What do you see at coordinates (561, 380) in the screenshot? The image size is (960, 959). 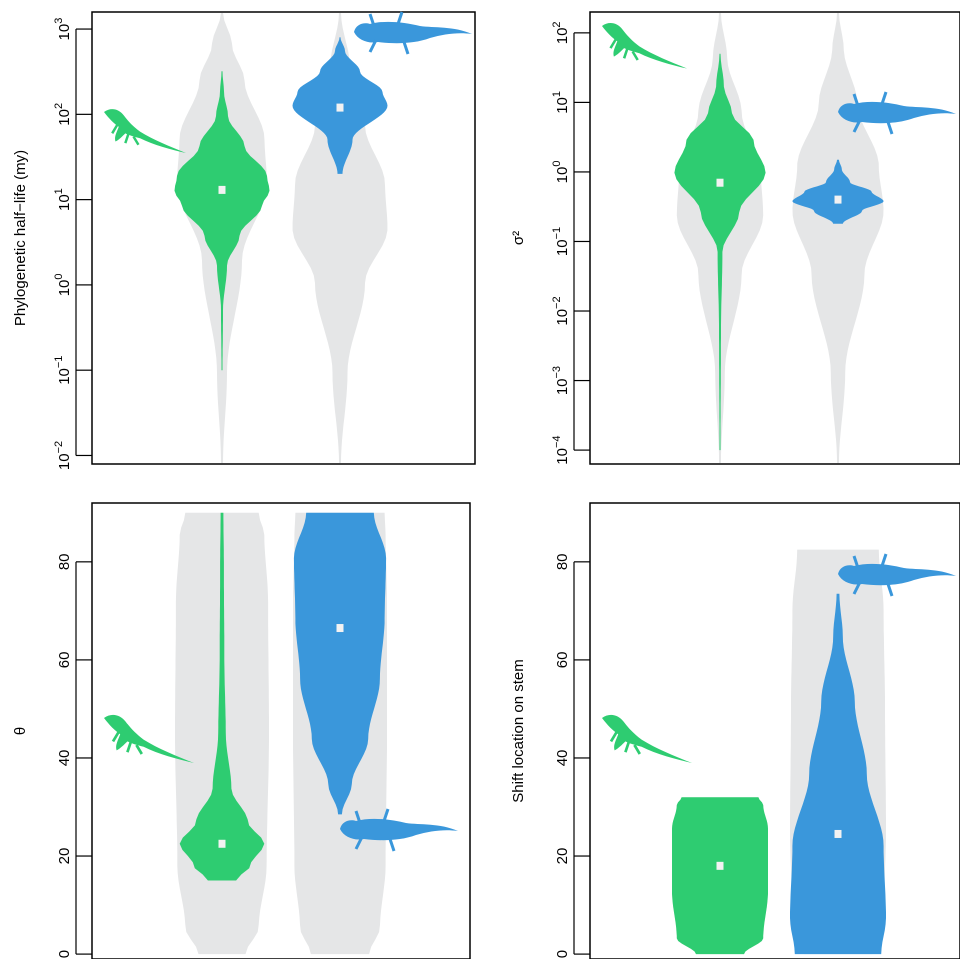 I see `y-tick-label: 10−3` at bounding box center [561, 380].